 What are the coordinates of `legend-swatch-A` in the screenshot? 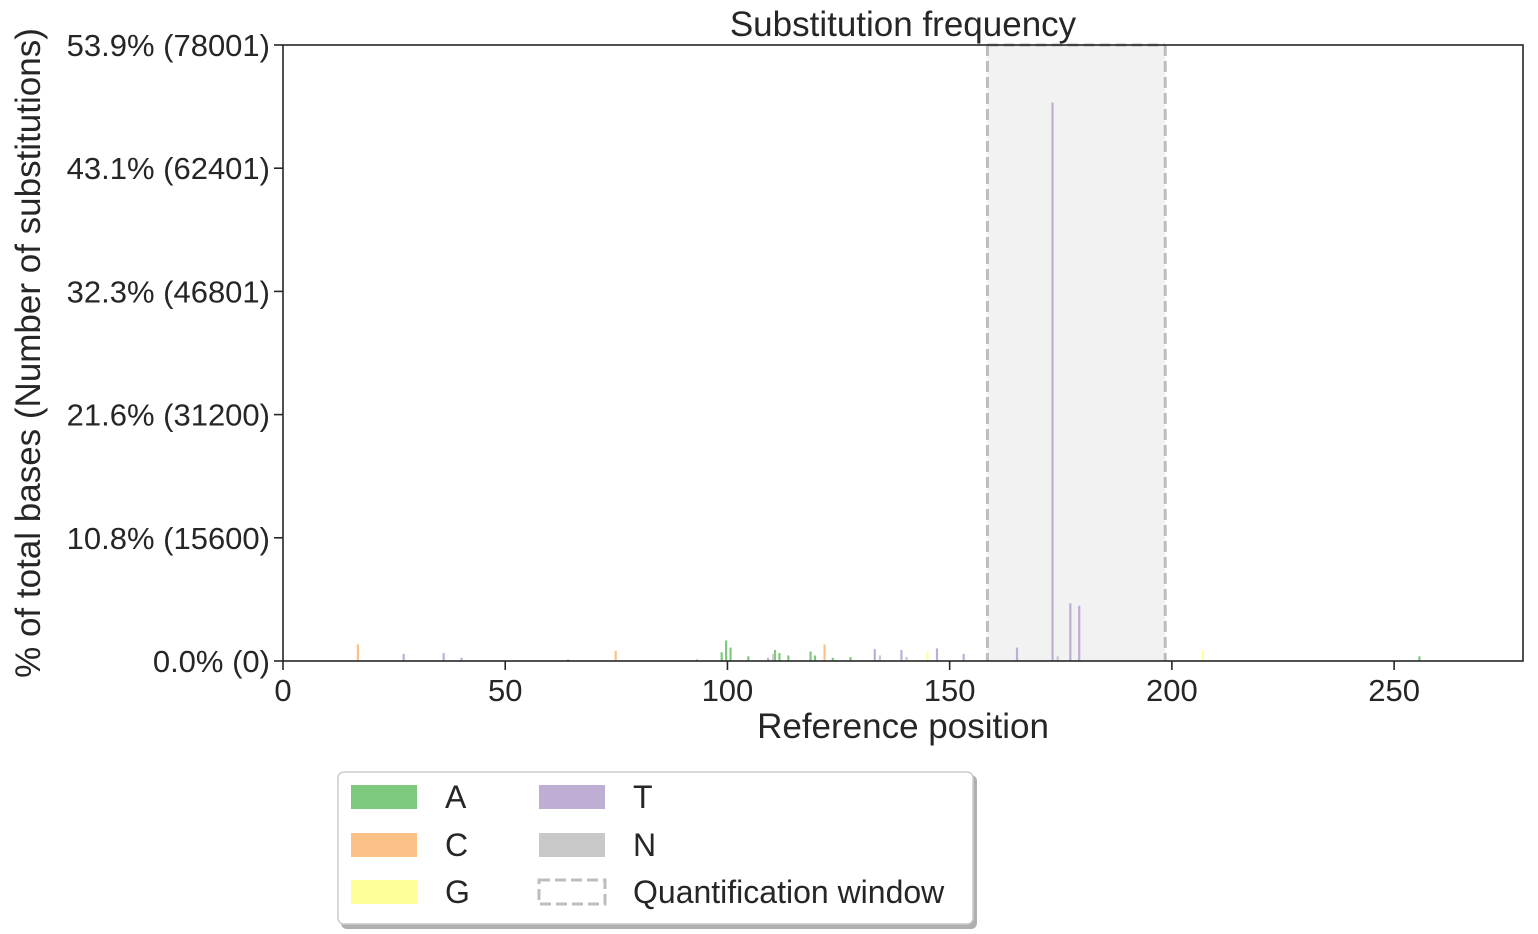 It's located at (384, 797).